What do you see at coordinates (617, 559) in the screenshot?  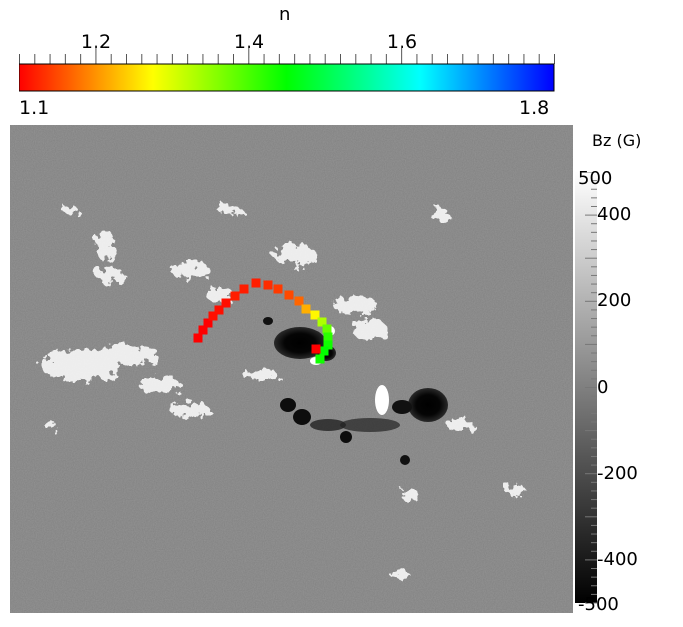 I see `bz-tick-label: -400` at bounding box center [617, 559].